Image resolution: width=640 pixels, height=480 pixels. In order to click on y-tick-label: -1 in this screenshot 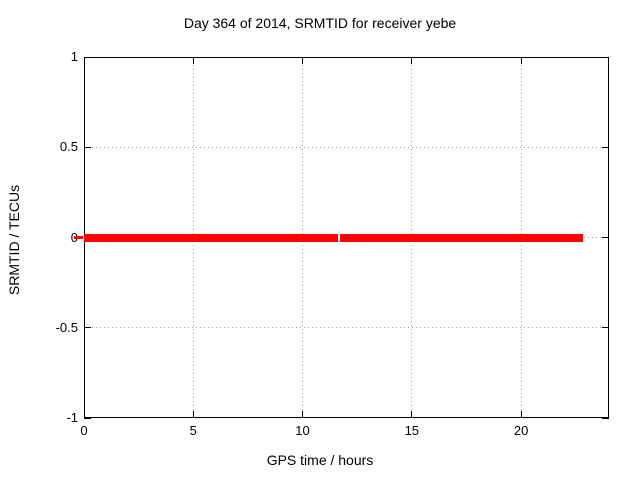, I will do `click(72, 417)`.